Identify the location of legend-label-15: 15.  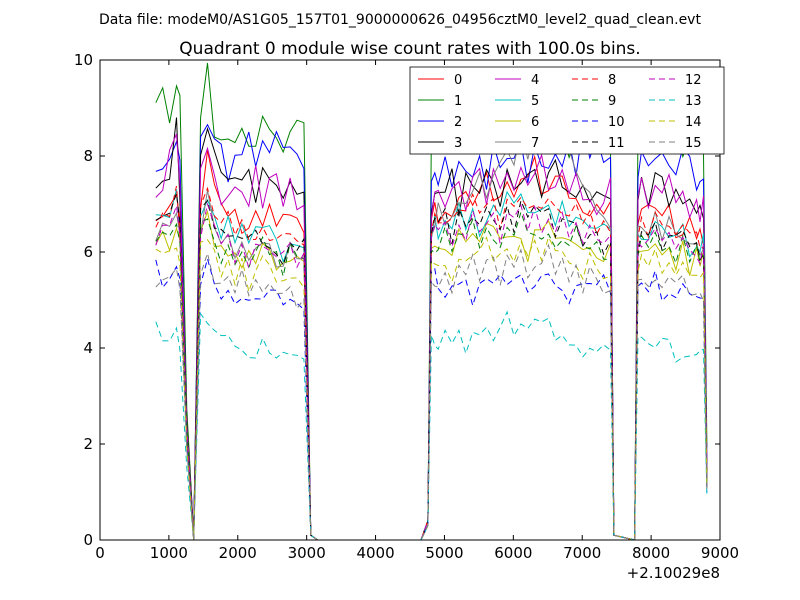
(693, 143).